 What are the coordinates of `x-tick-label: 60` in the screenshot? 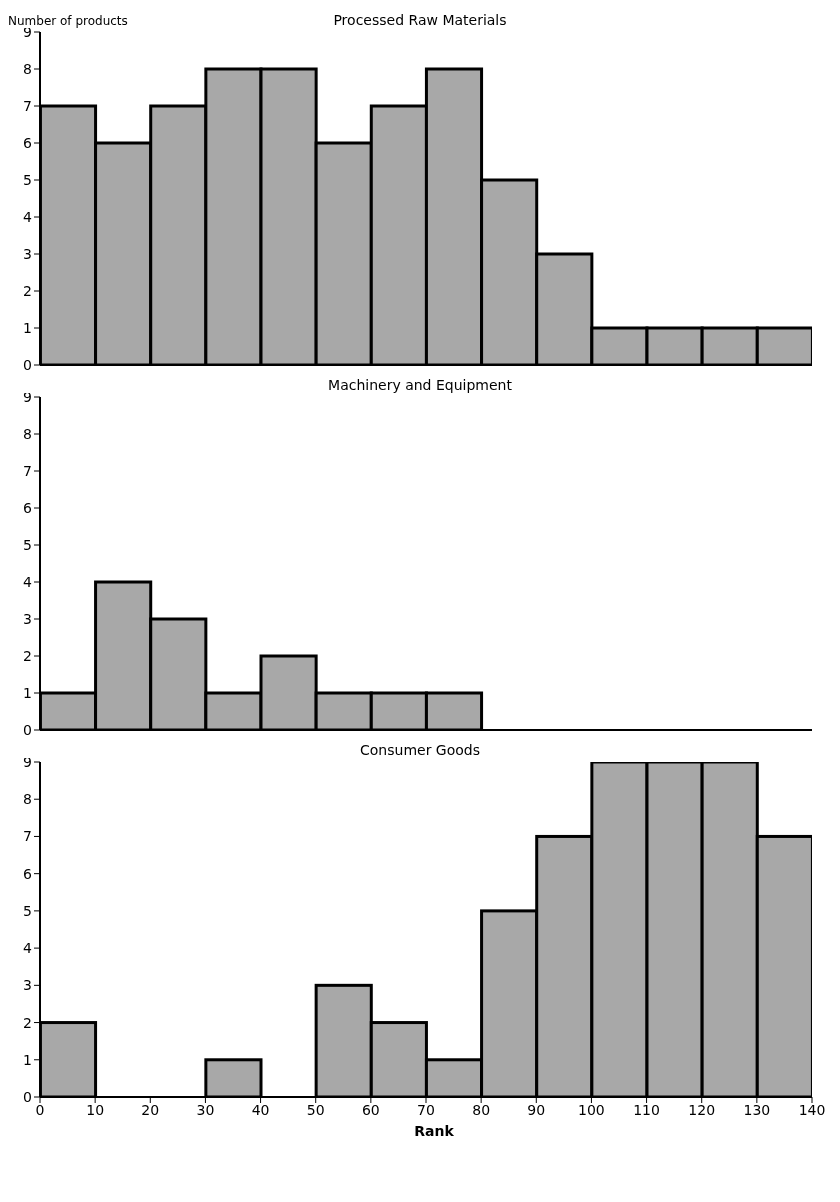 It's located at (370, 1109).